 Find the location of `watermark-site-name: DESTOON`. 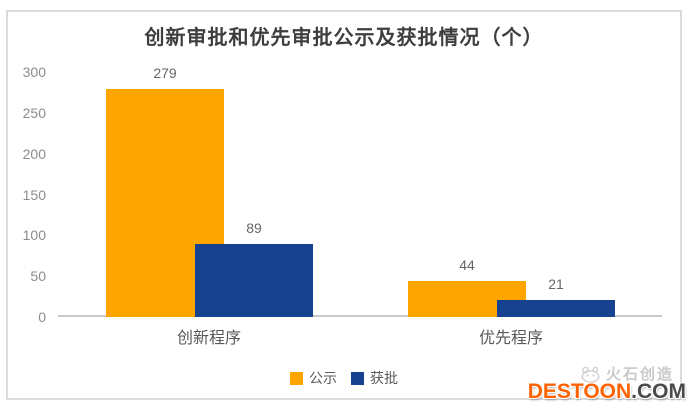

watermark-site-name: DESTOON is located at coordinates (579, 391).